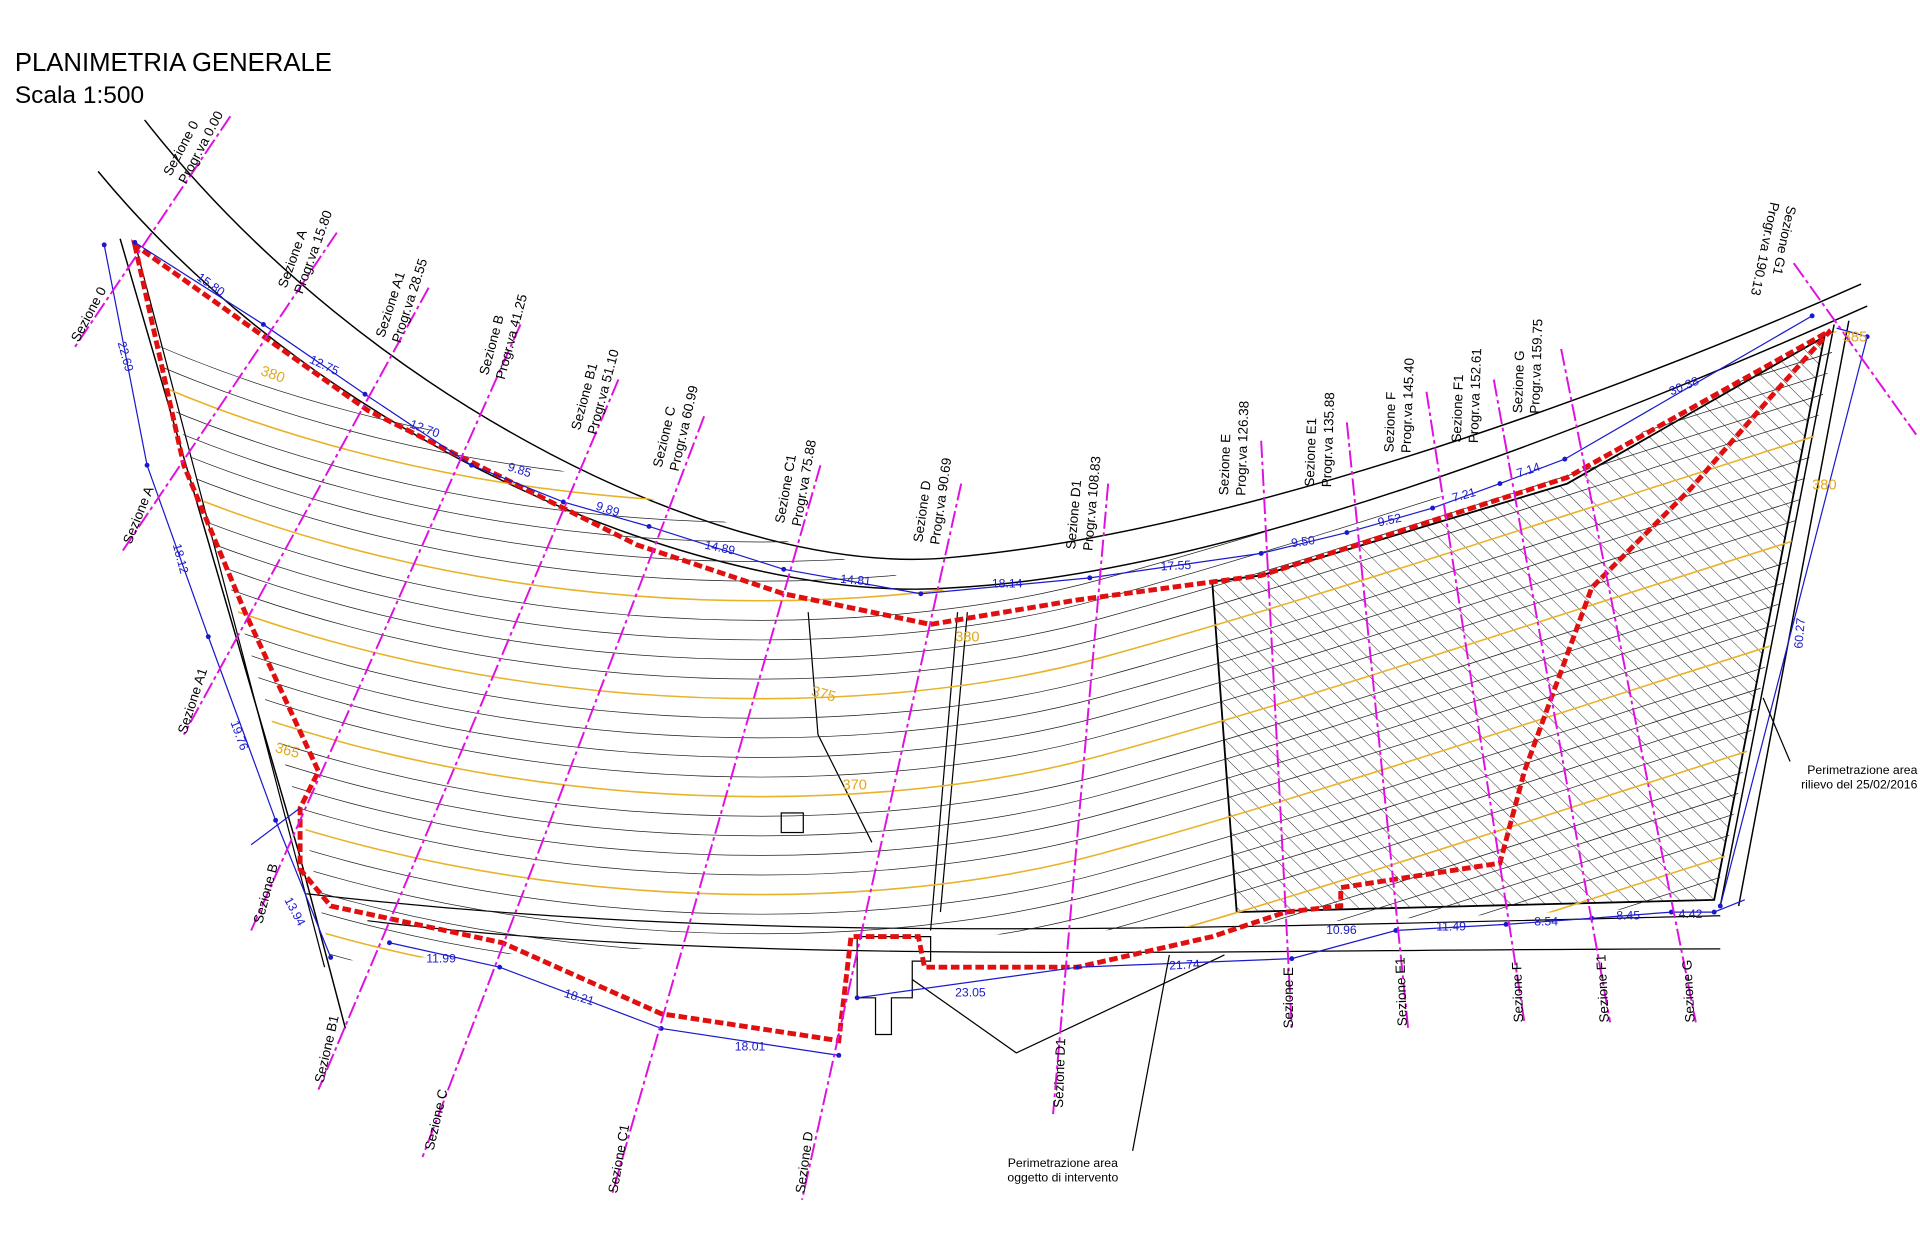 This screenshot has width=1920, height=1239. Describe the element at coordinates (1310, 452) in the screenshot. I see `section-name: Sezione E1` at that location.